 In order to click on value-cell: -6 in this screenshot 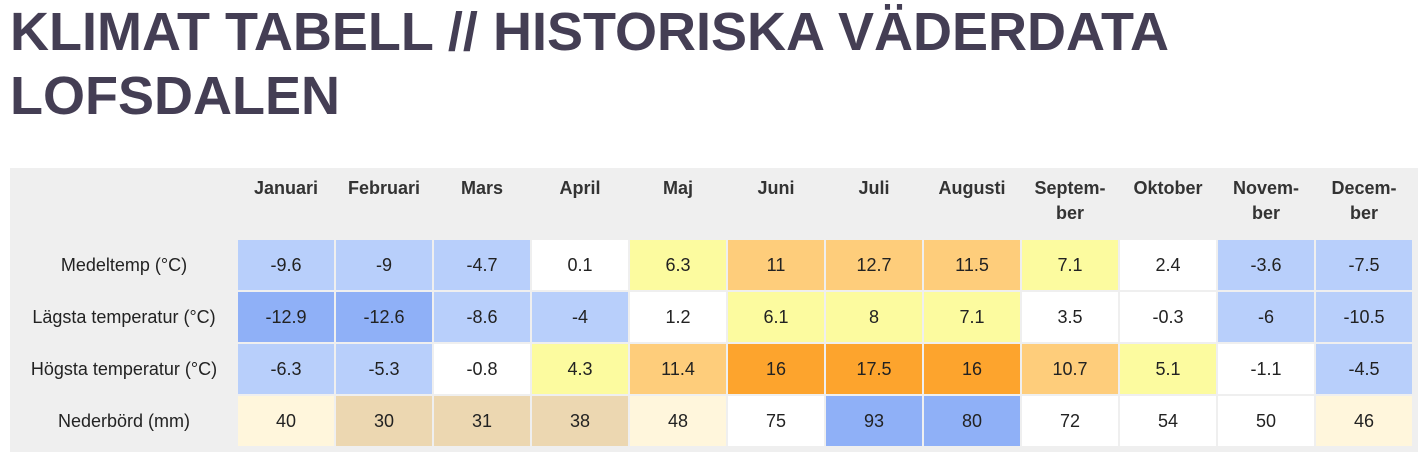, I will do `click(1266, 317)`.